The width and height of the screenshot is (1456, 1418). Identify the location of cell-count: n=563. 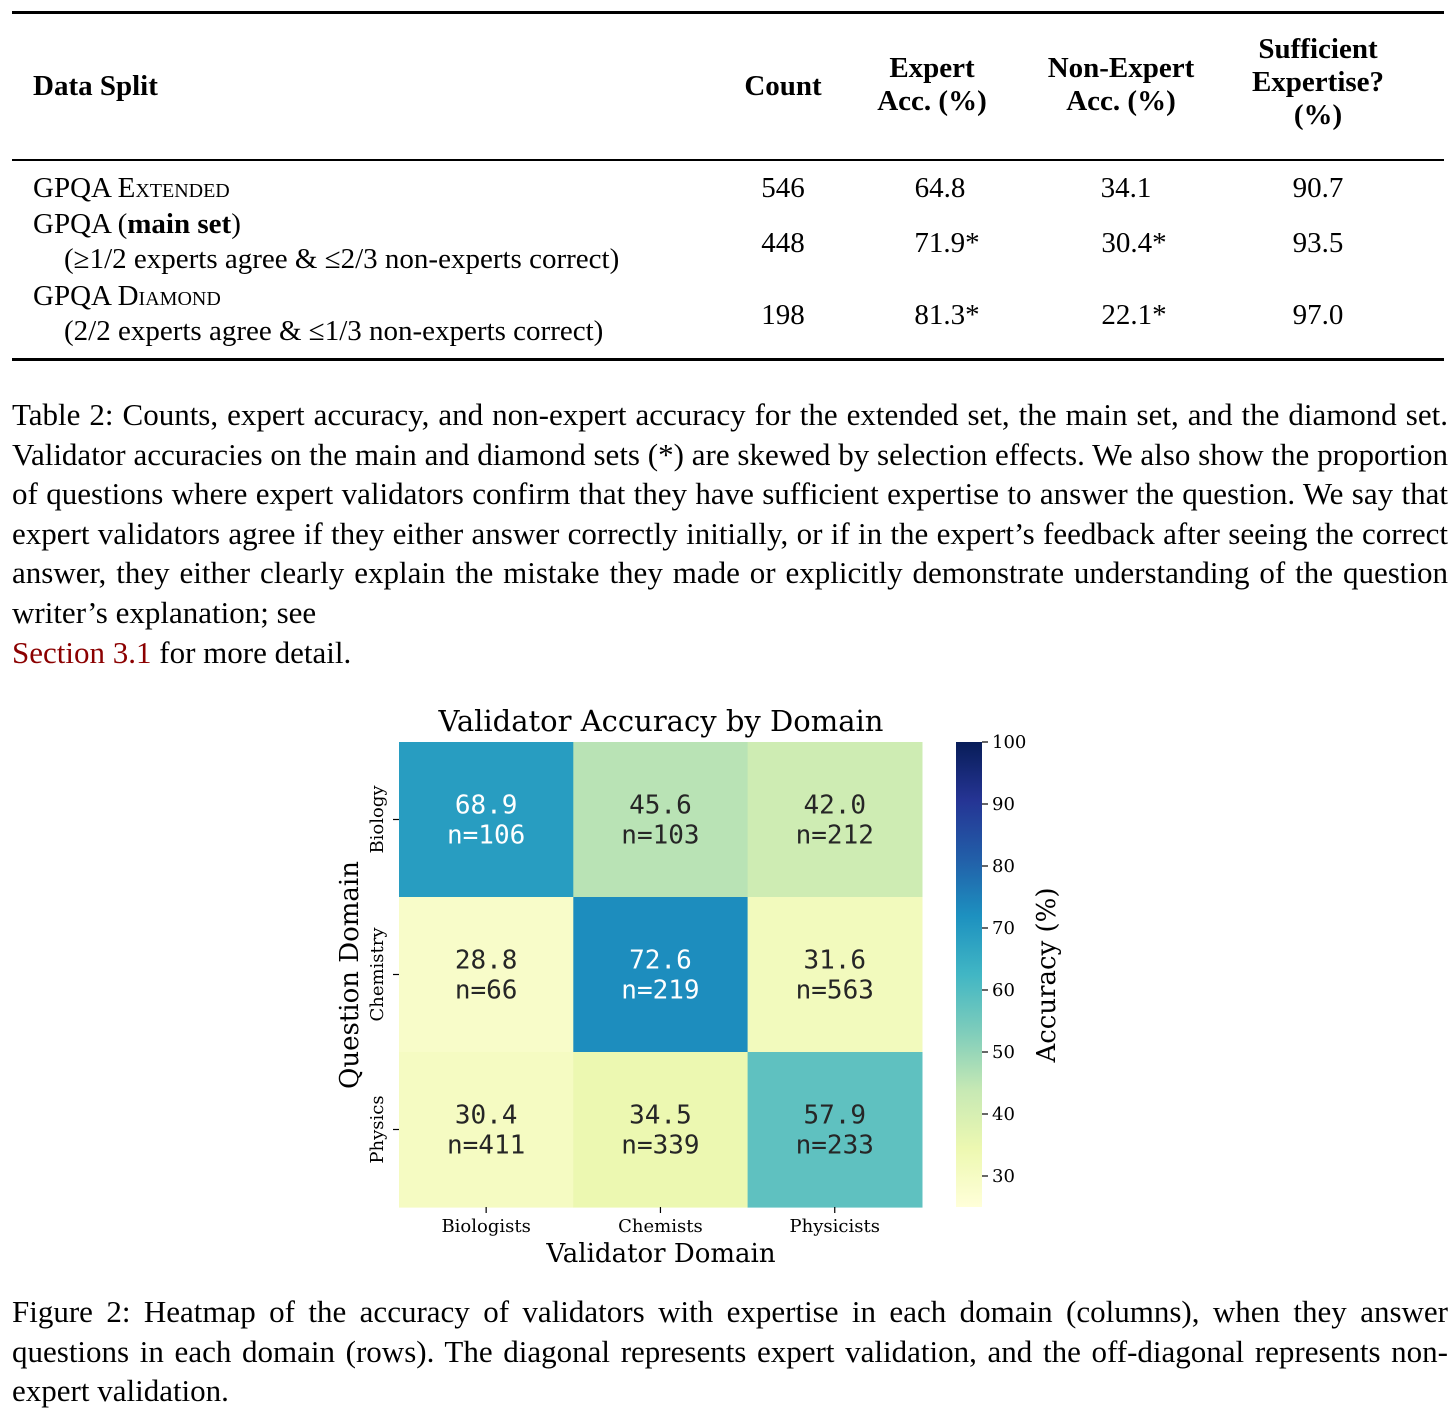
(835, 991).